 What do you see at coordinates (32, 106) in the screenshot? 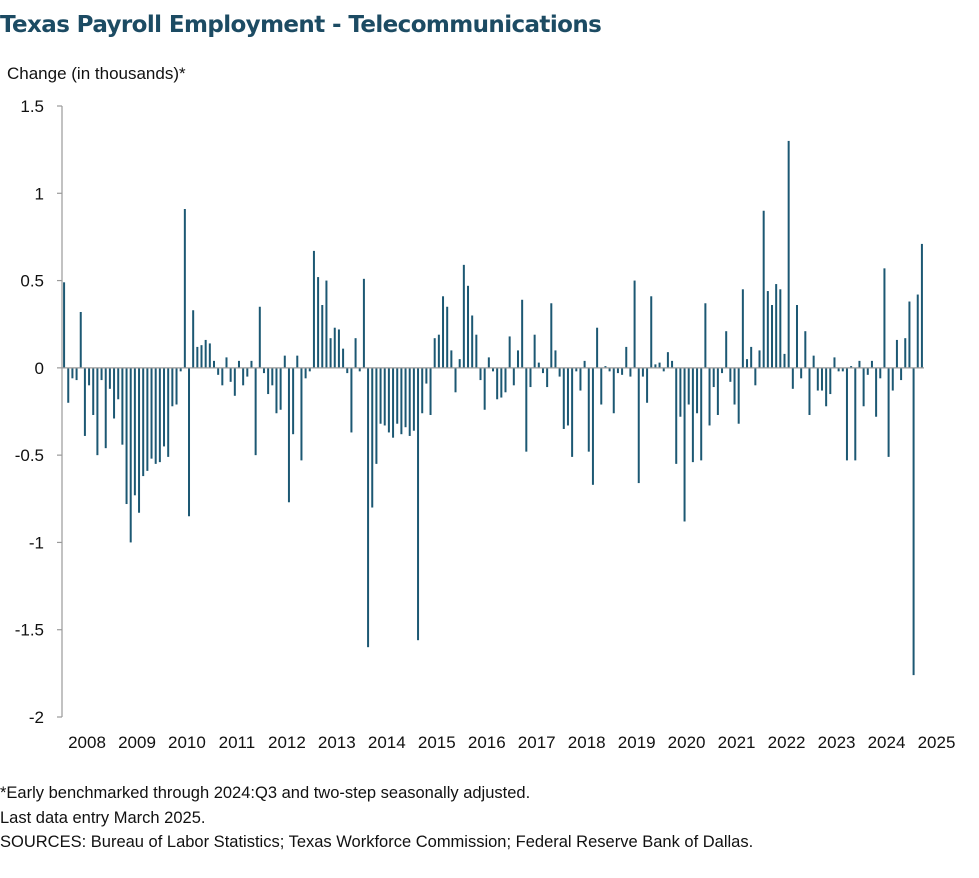
I see `y-tick-label: 1.5` at bounding box center [32, 106].